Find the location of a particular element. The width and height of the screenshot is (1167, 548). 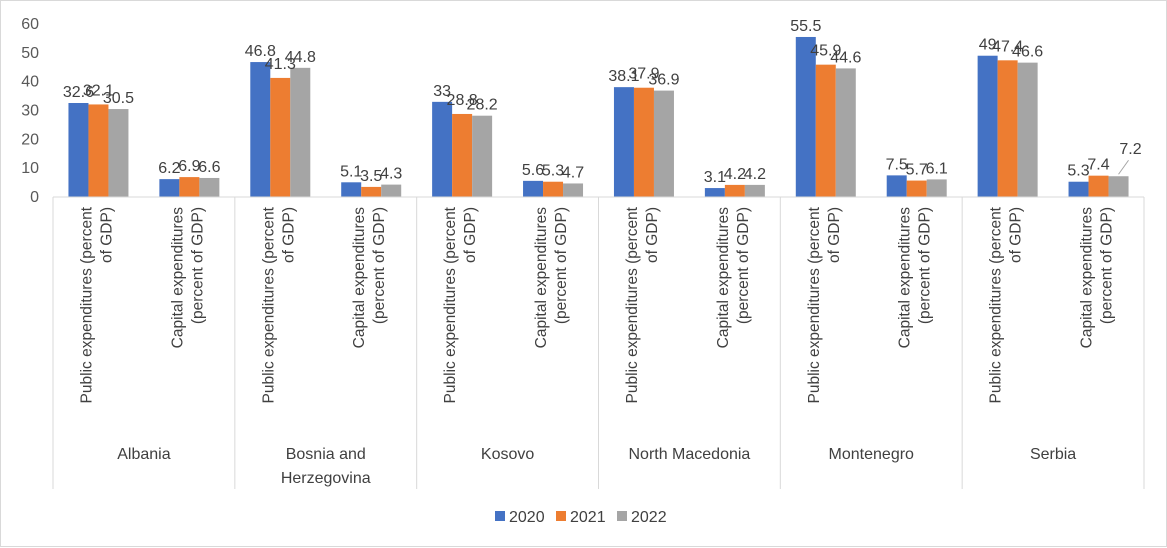

data-label: 28.2 is located at coordinates (482, 105).